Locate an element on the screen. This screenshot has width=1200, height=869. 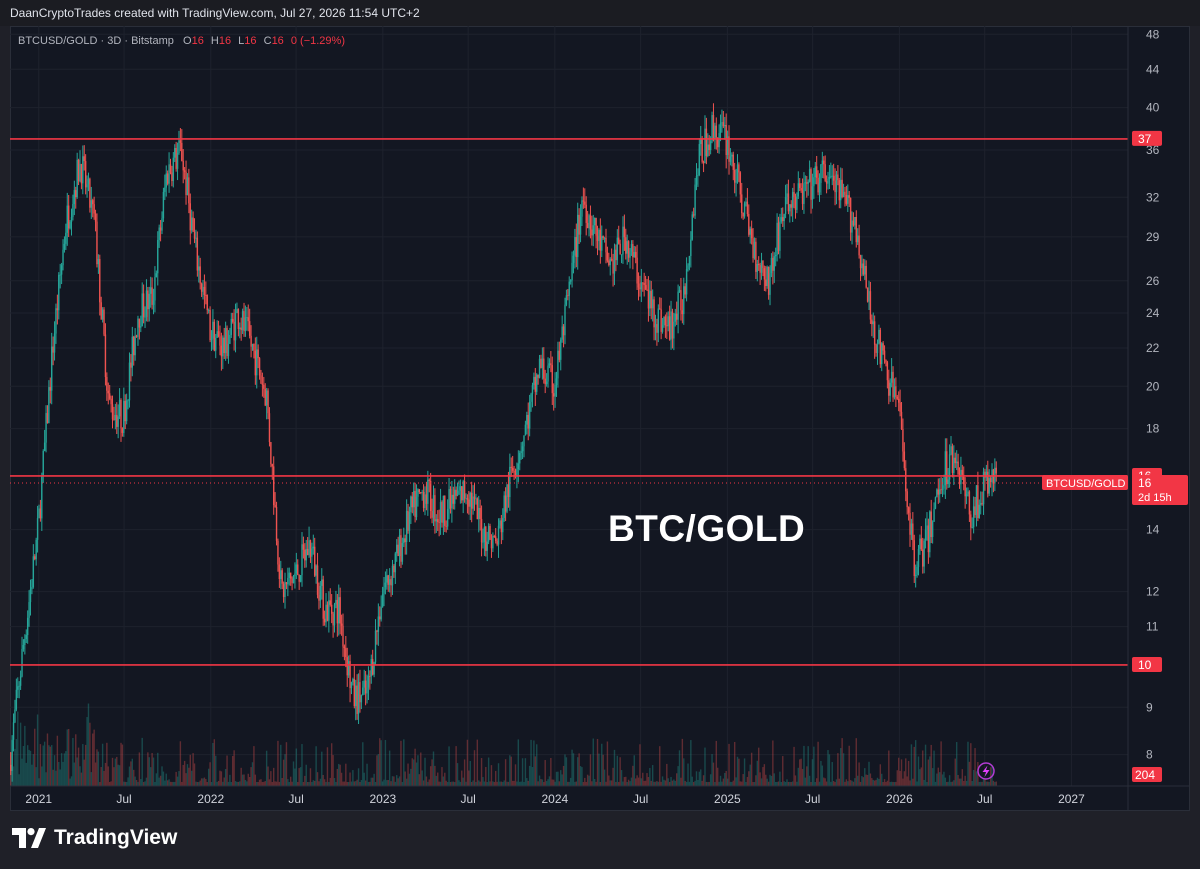
lightning-icon is located at coordinates (986, 771).